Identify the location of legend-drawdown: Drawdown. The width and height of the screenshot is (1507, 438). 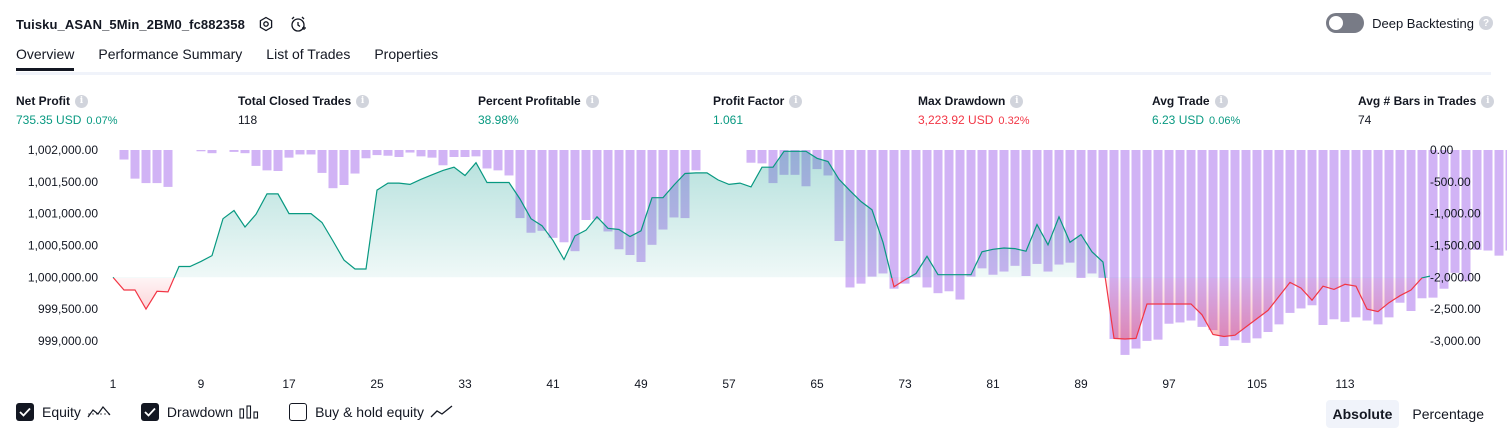
(199, 412).